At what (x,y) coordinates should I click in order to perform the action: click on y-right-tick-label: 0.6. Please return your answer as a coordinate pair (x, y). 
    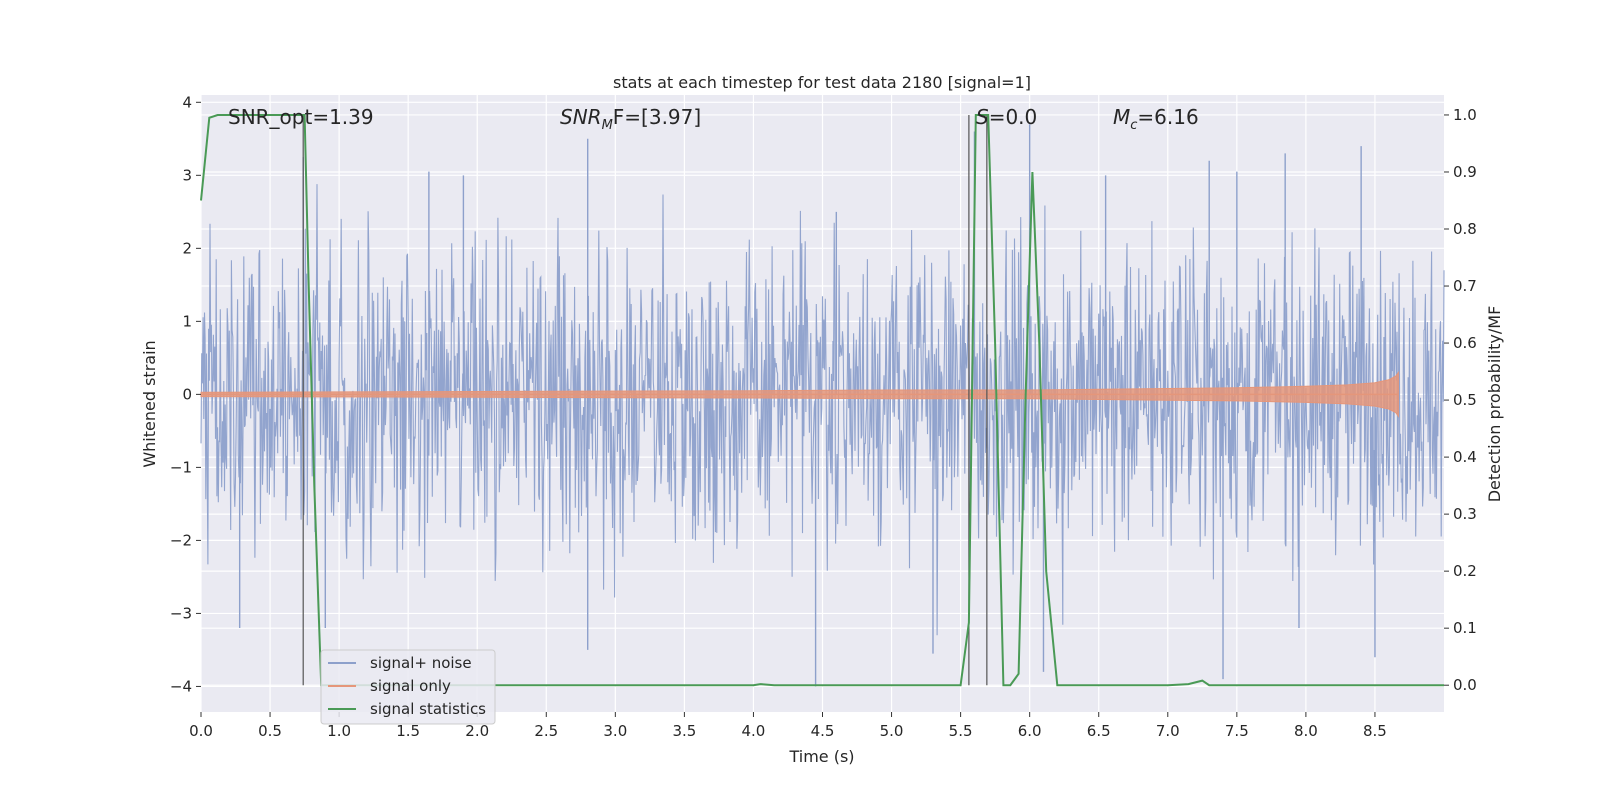
    Looking at the image, I should click on (1465, 343).